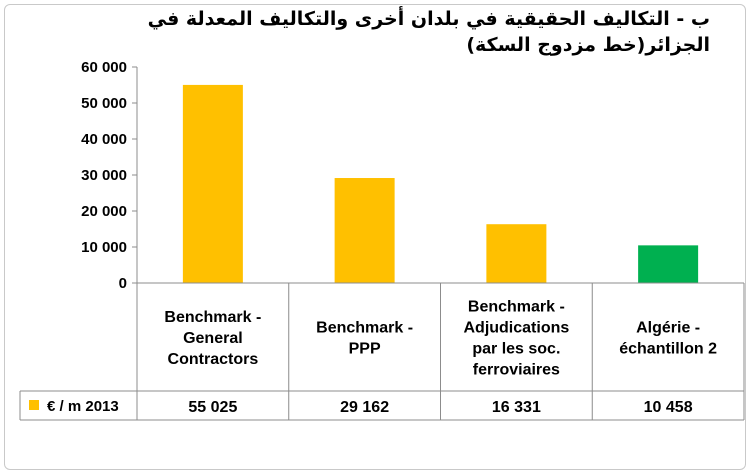 Image resolution: width=750 pixels, height=474 pixels. Describe the element at coordinates (516, 328) in the screenshot. I see `category-label: Adjudications` at that location.